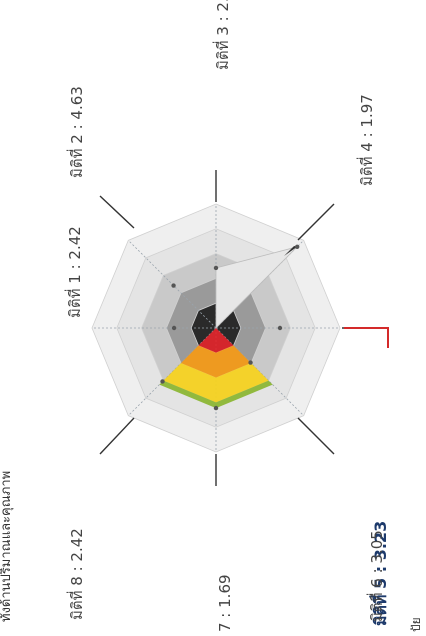 The height and width of the screenshot is (636, 426). What do you see at coordinates (222, 35) in the screenshot?
I see `axis-label-3: มิติที่ 3 : 2.58` at bounding box center [222, 35].